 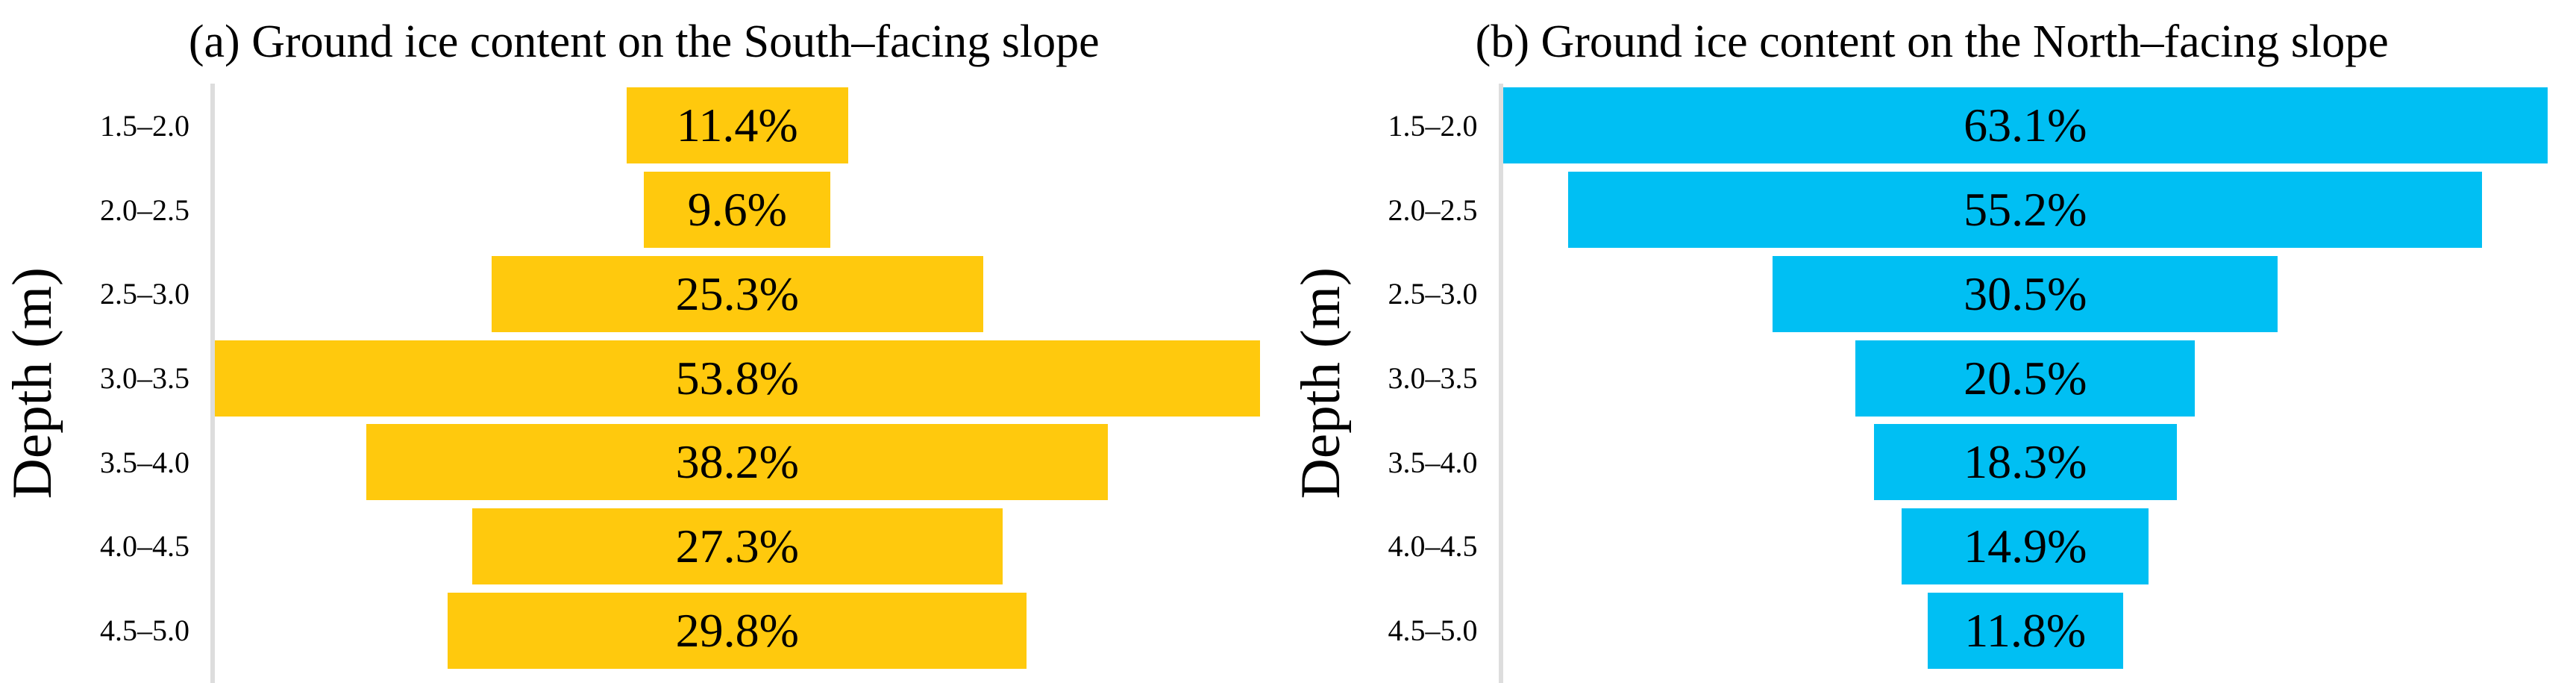 I want to click on y-axis-tick-label-south-6: 4.5–5.0, so click(x=144, y=631).